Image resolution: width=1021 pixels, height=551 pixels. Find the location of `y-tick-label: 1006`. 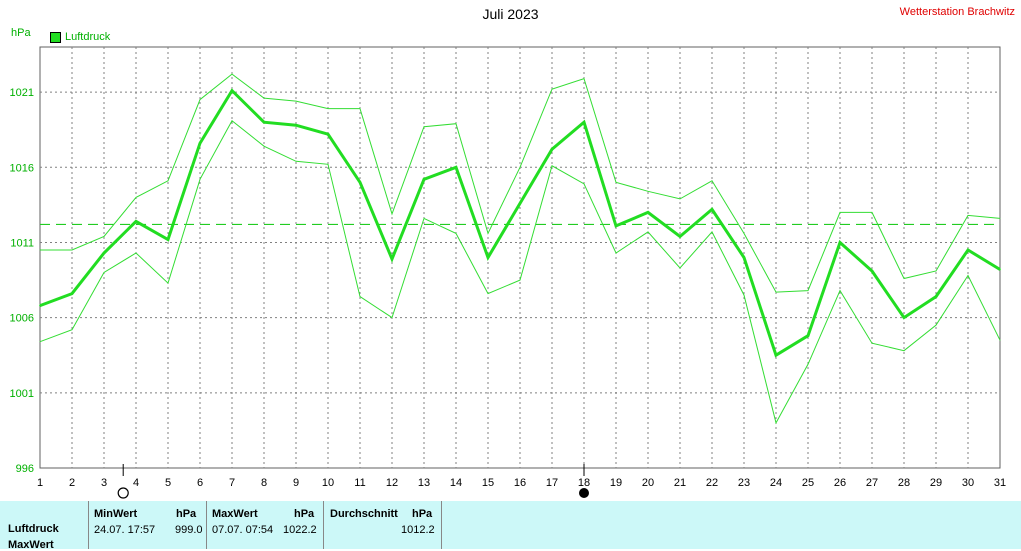

y-tick-label: 1006 is located at coordinates (22, 319).